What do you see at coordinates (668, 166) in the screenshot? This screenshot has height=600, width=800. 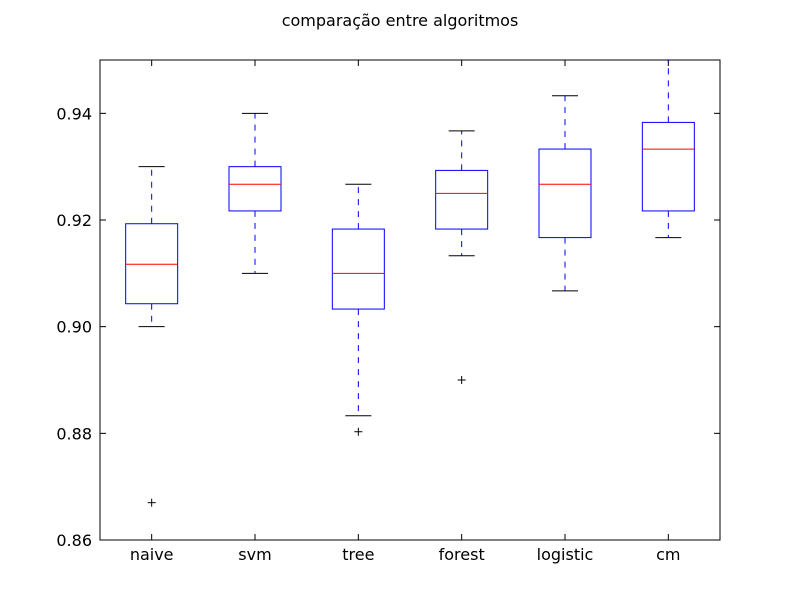 I see `box-cm` at bounding box center [668, 166].